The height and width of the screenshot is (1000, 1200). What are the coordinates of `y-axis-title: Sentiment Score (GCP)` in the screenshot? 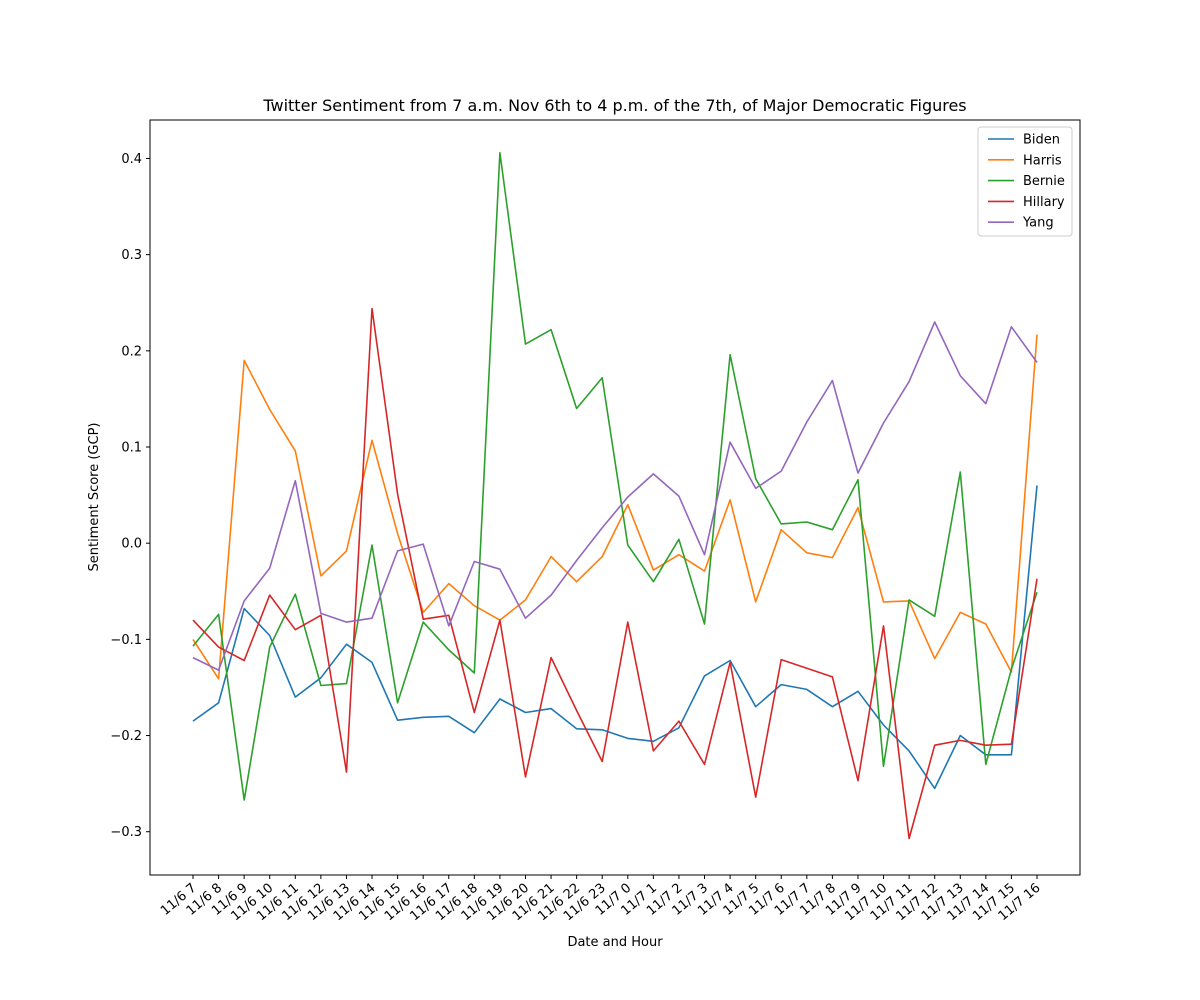 It's located at (94, 496).